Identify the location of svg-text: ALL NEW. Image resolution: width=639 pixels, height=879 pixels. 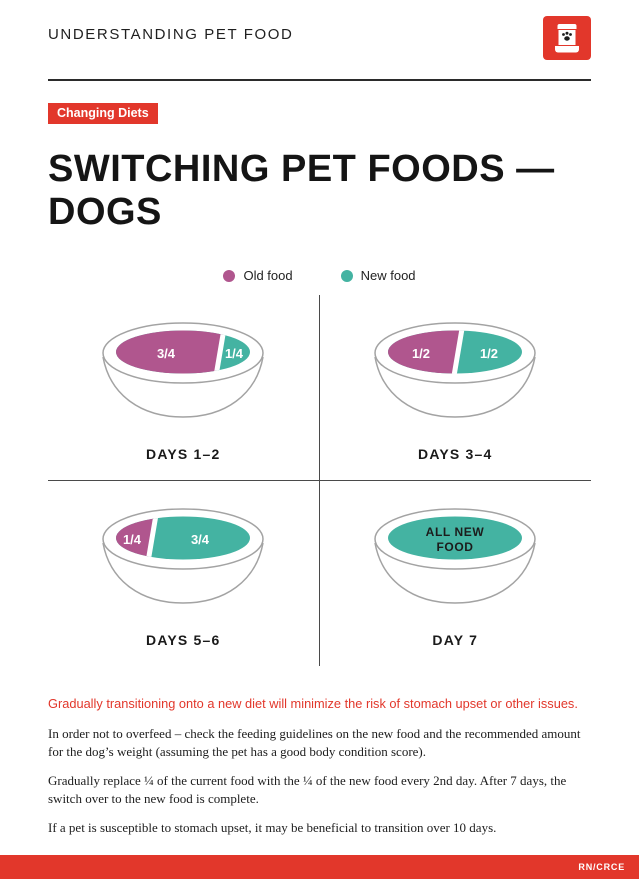
(455, 532).